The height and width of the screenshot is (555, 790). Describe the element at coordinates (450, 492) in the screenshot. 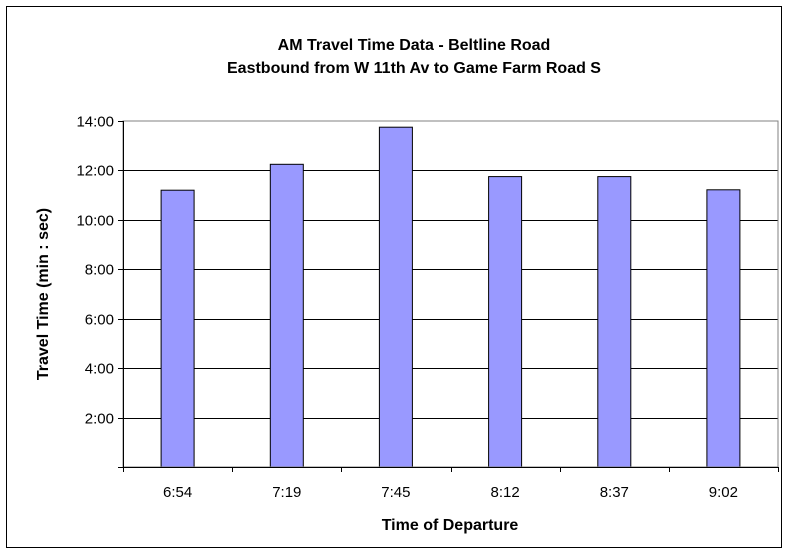

I see `x-tick-labels: 6:54 7:19 7:45 8:12 8:37 9:02` at that location.